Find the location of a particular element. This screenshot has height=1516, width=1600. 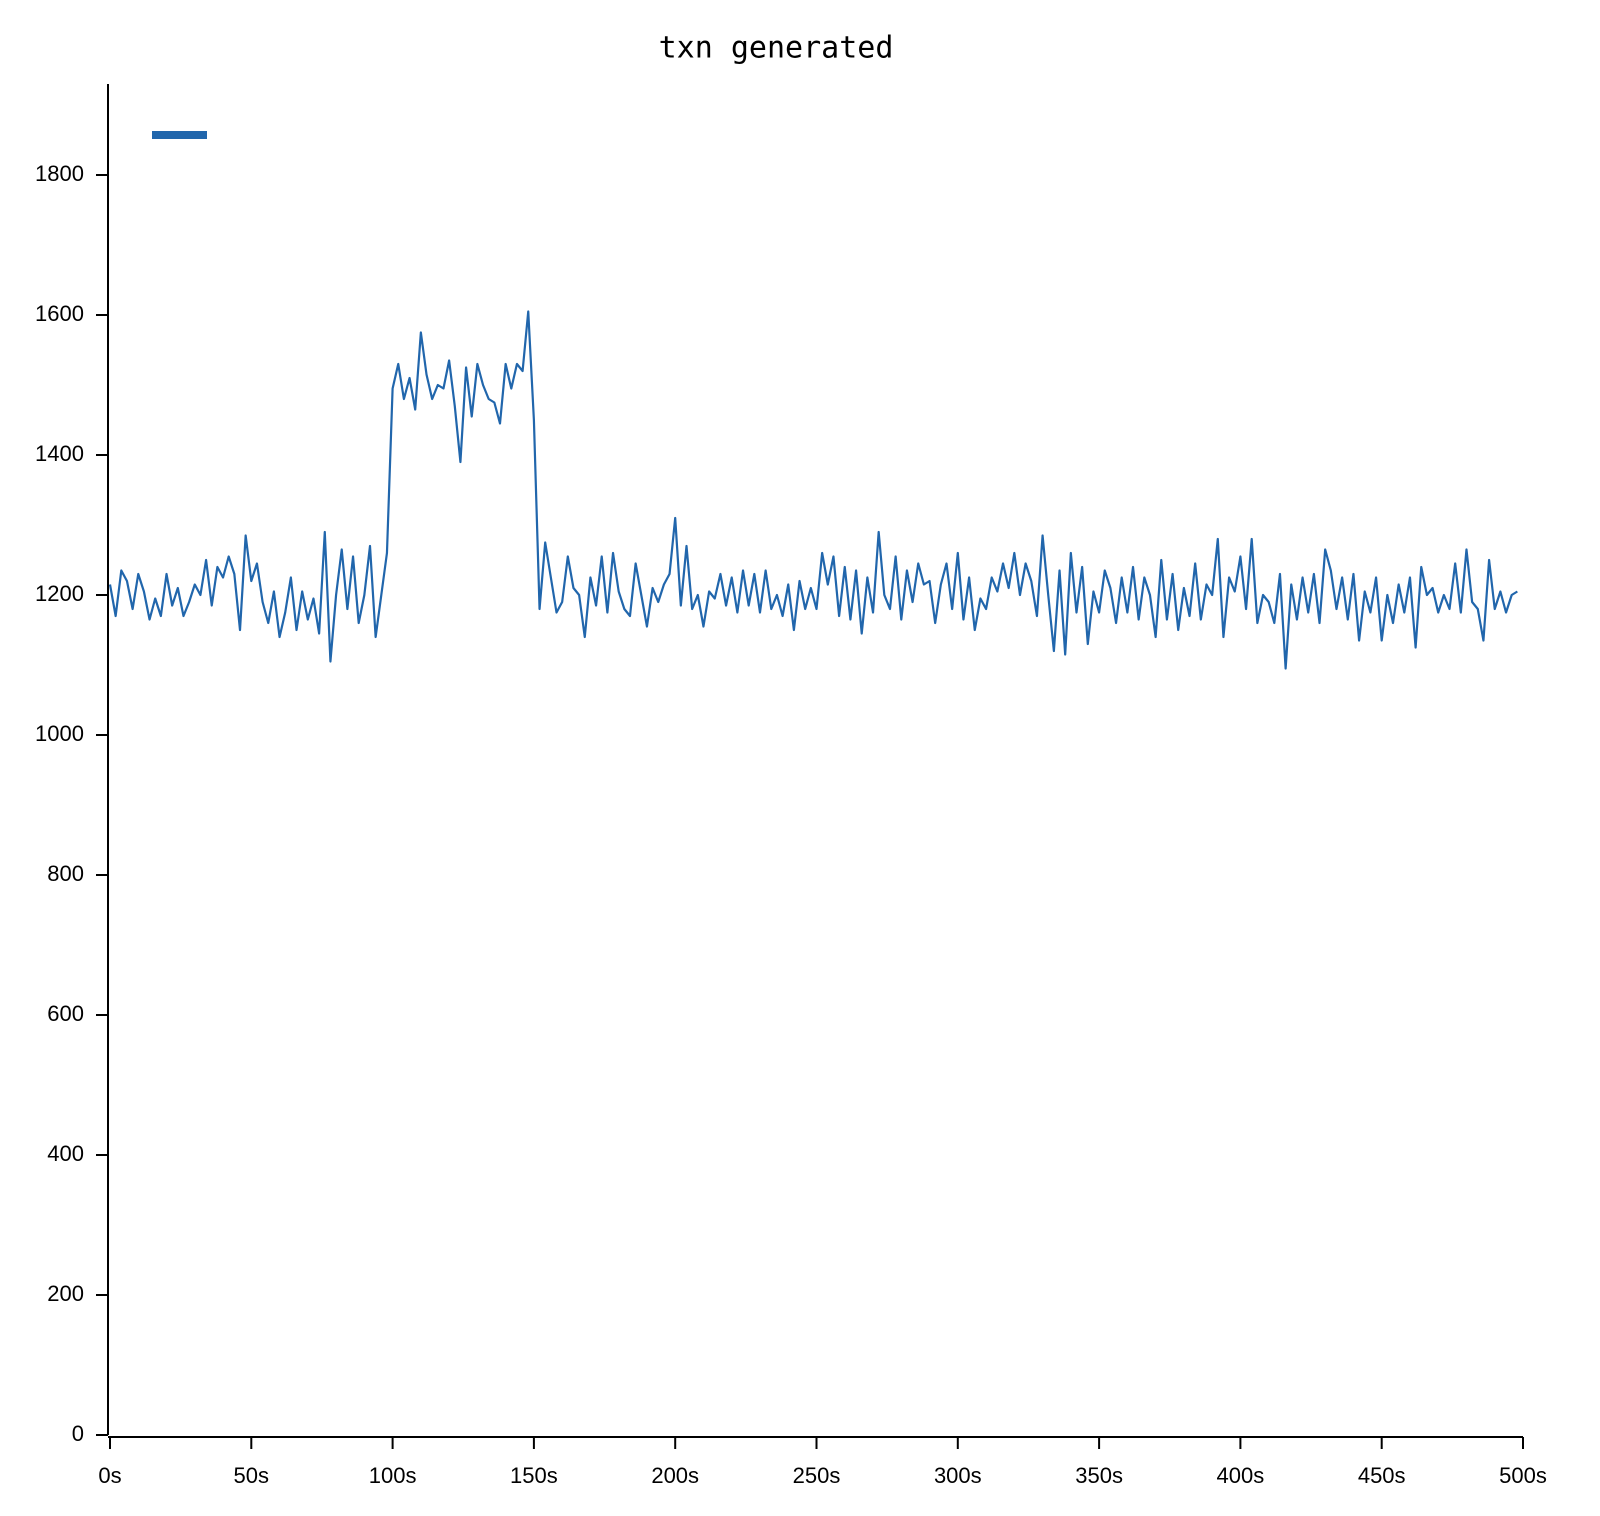

y-tick-label: 1400 is located at coordinates (59, 453).